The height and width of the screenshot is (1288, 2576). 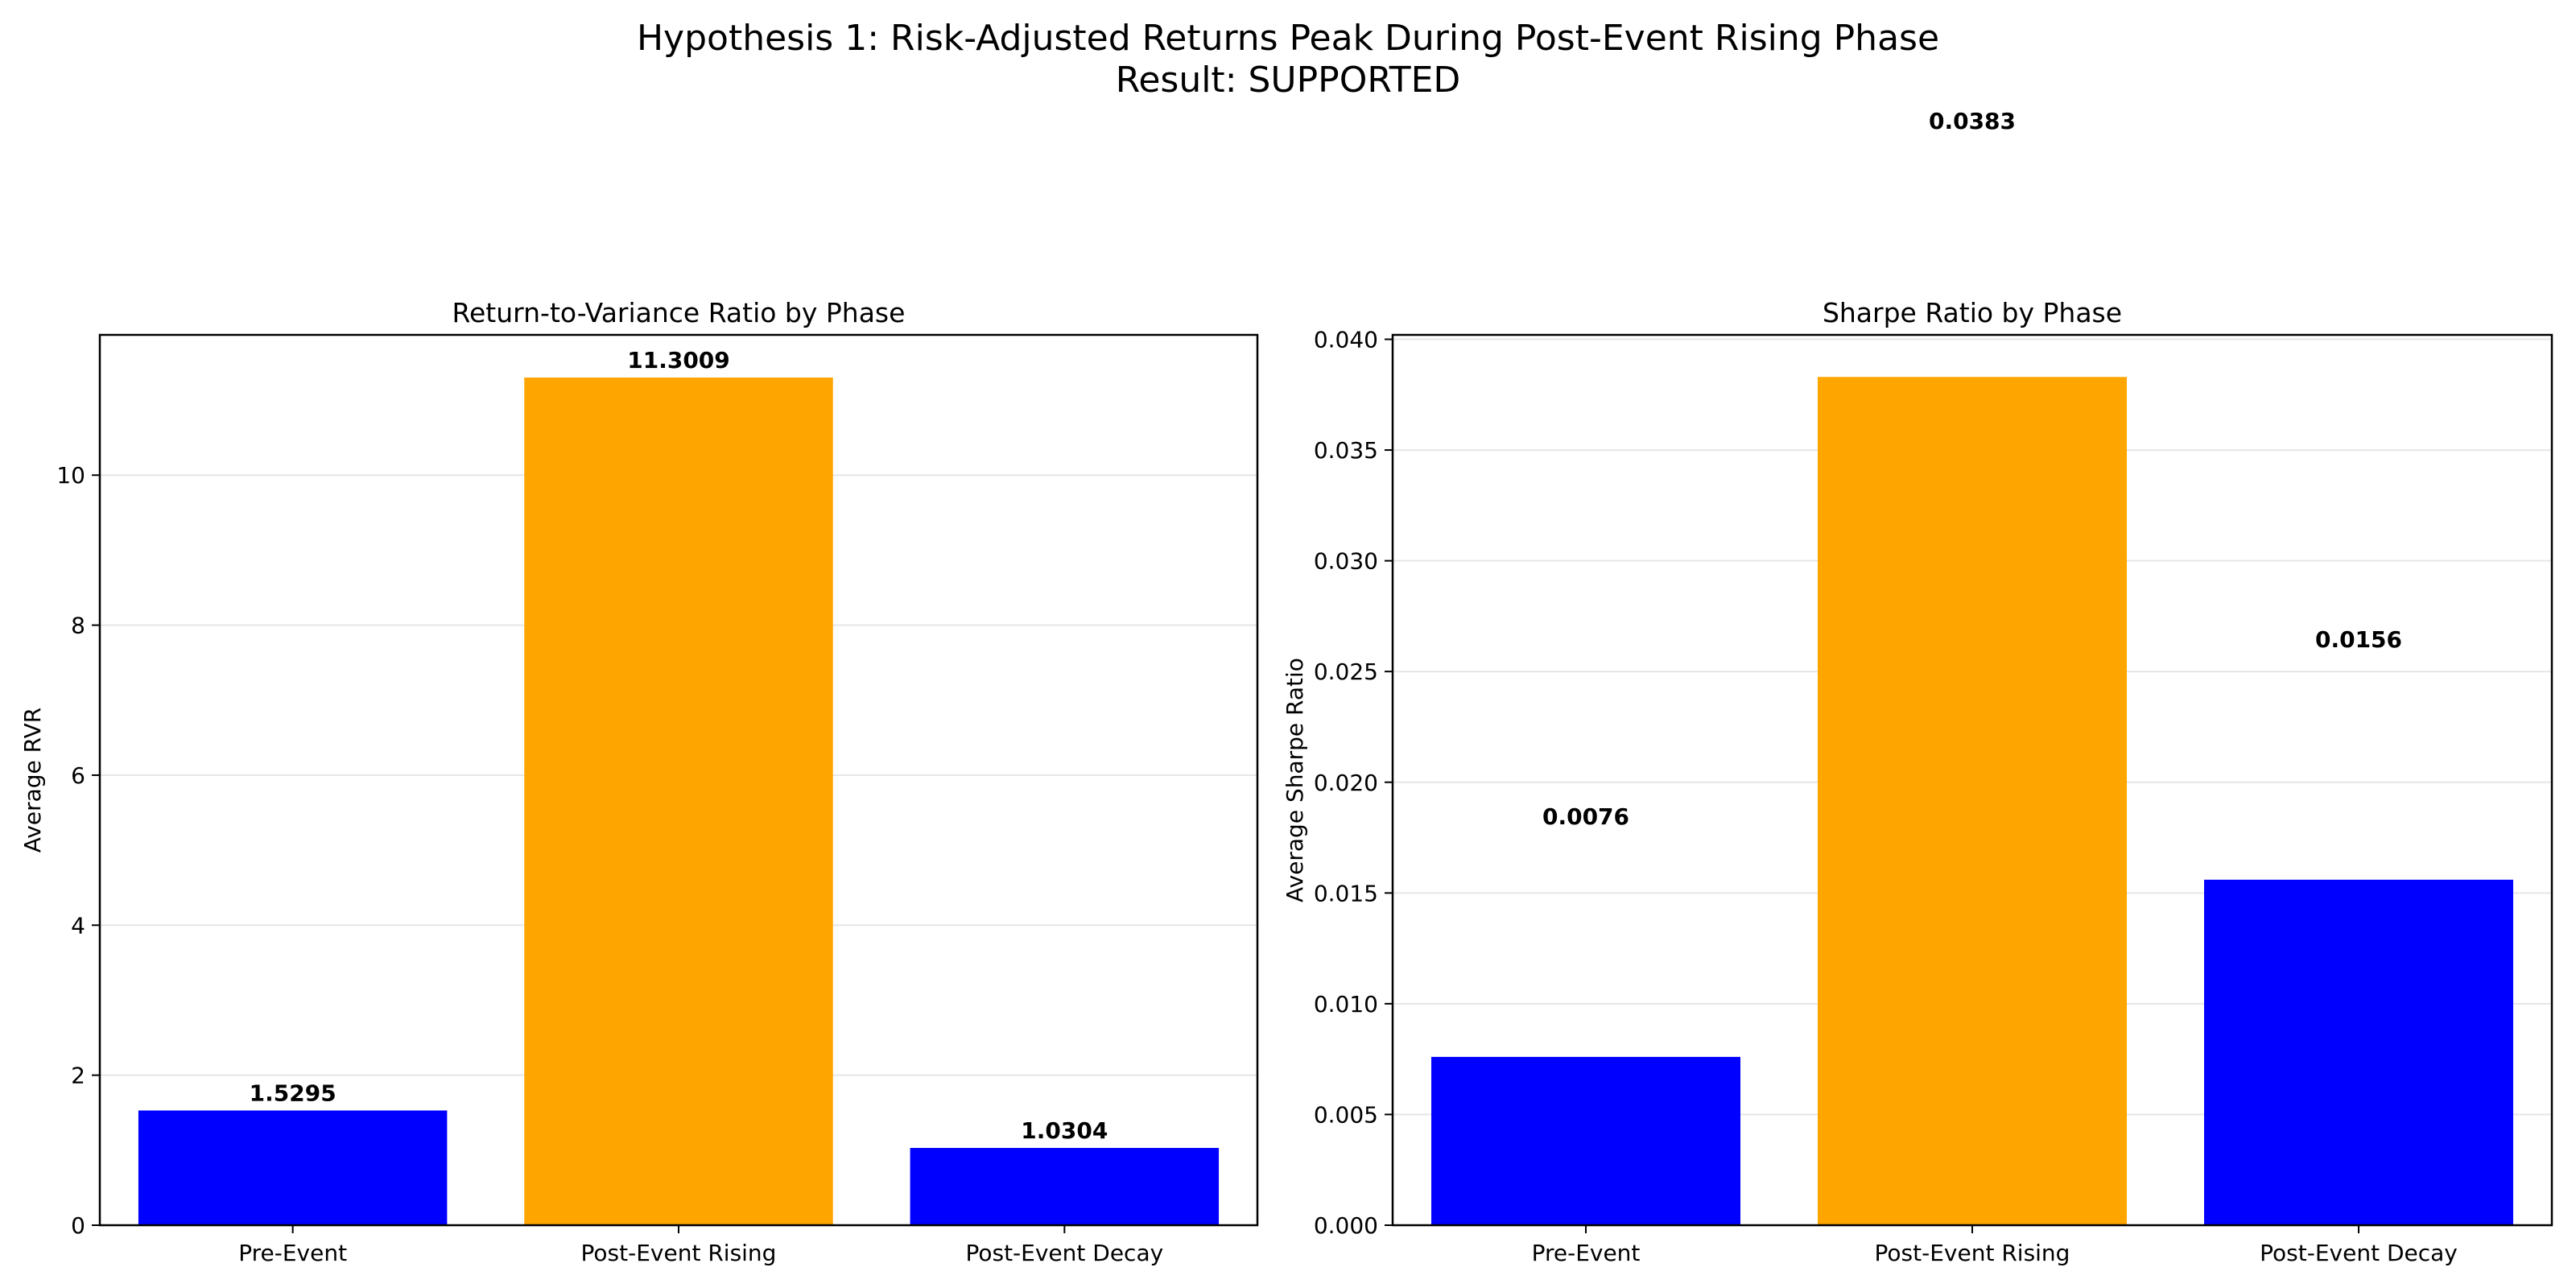 What do you see at coordinates (1972, 1253) in the screenshot?
I see `chart2-xtick-label: Post-Event Rising` at bounding box center [1972, 1253].